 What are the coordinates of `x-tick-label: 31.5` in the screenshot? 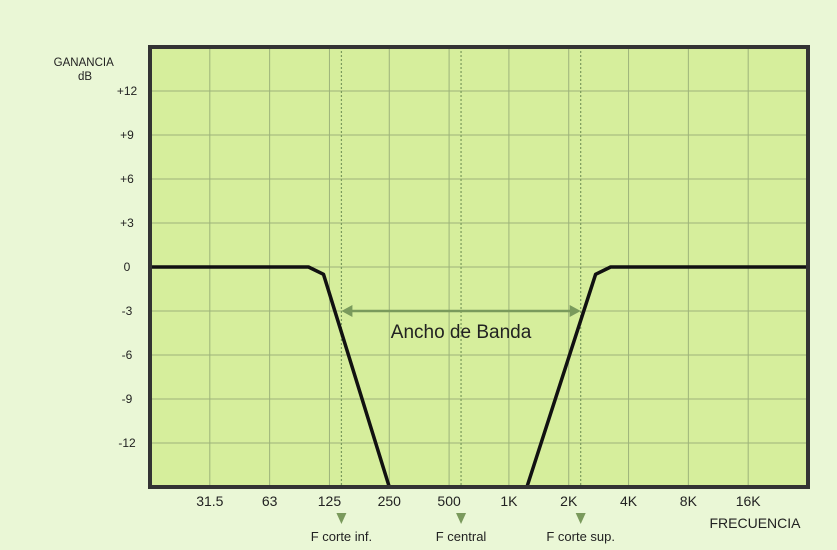 It's located at (209, 501).